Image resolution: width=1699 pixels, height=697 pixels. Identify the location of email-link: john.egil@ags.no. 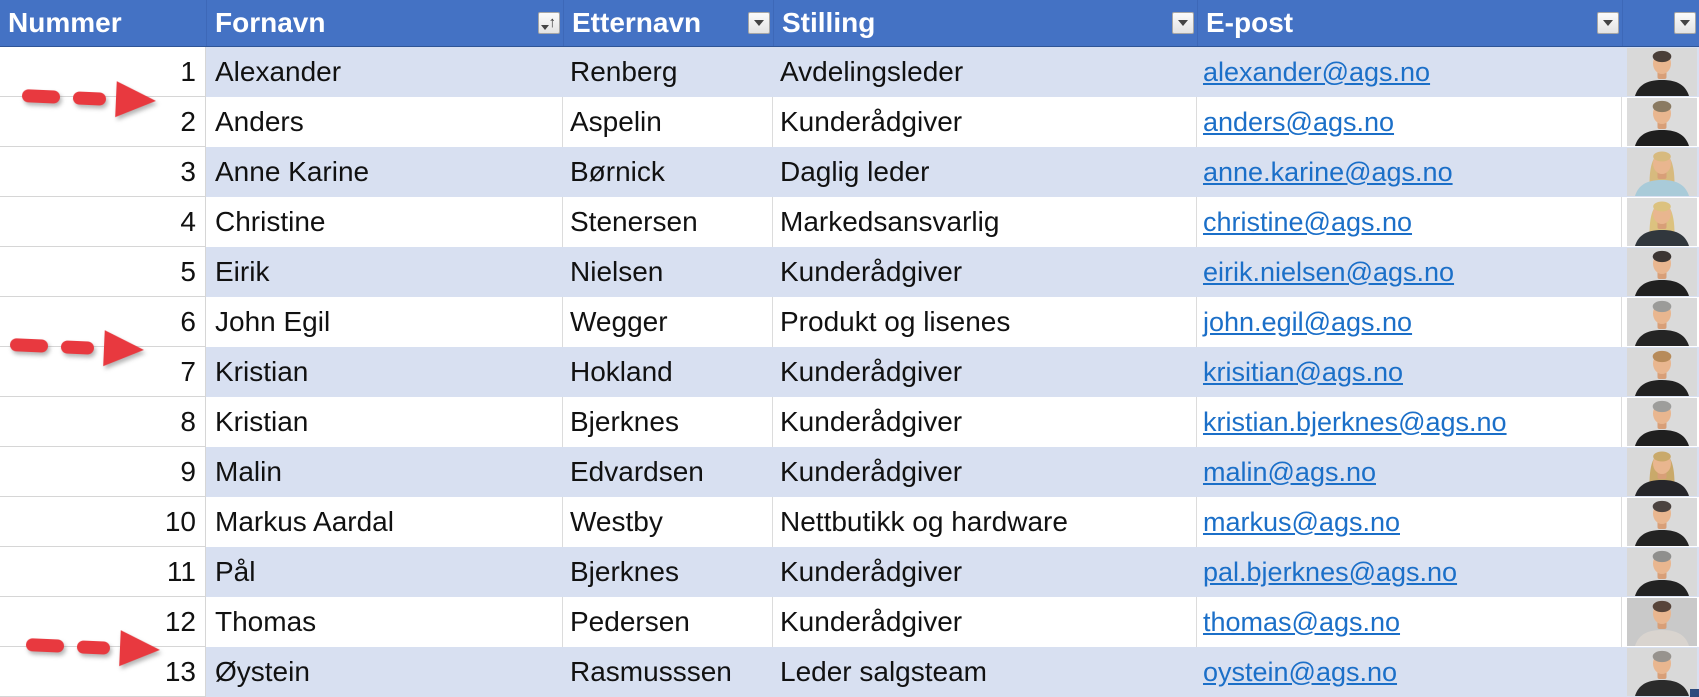
(1308, 321).